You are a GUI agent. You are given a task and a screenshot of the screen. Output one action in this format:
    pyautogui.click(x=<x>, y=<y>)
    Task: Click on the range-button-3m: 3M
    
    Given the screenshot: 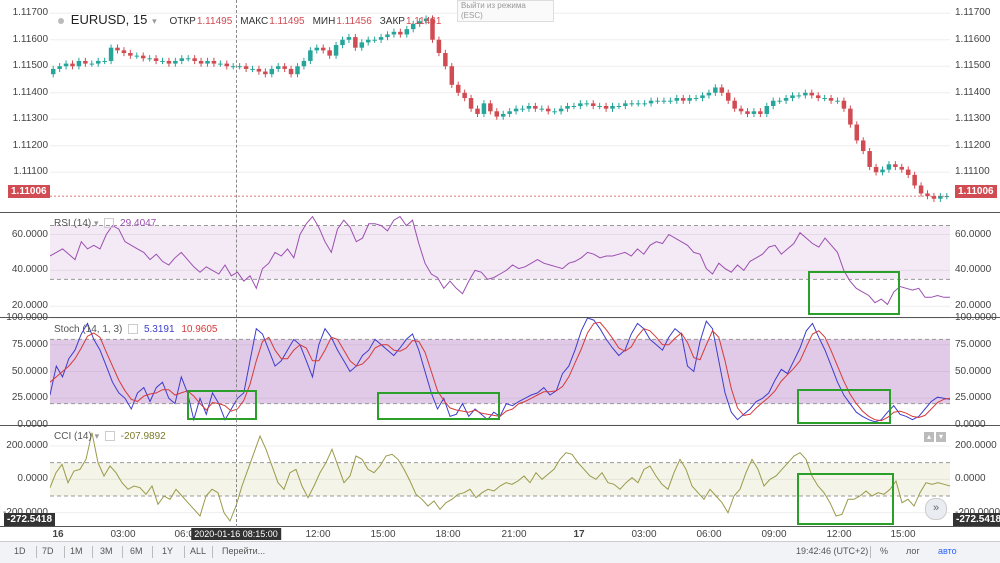 What is the action you would take?
    pyautogui.click(x=106, y=551)
    